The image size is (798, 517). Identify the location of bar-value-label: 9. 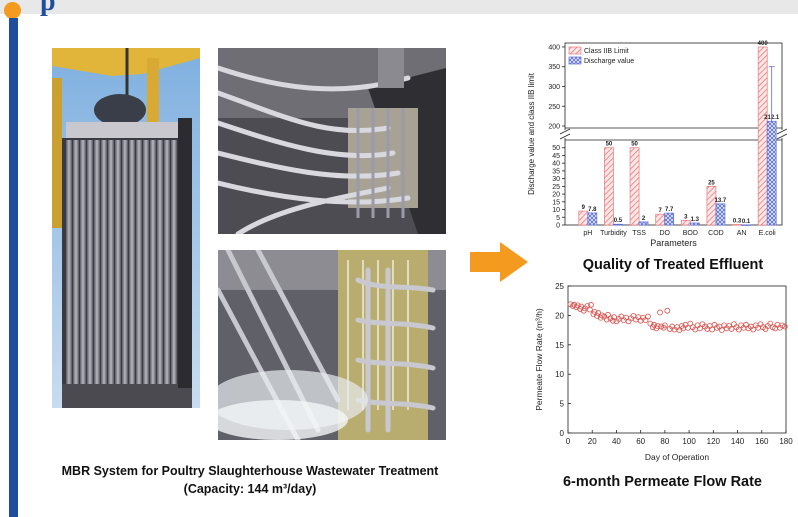
(584, 208).